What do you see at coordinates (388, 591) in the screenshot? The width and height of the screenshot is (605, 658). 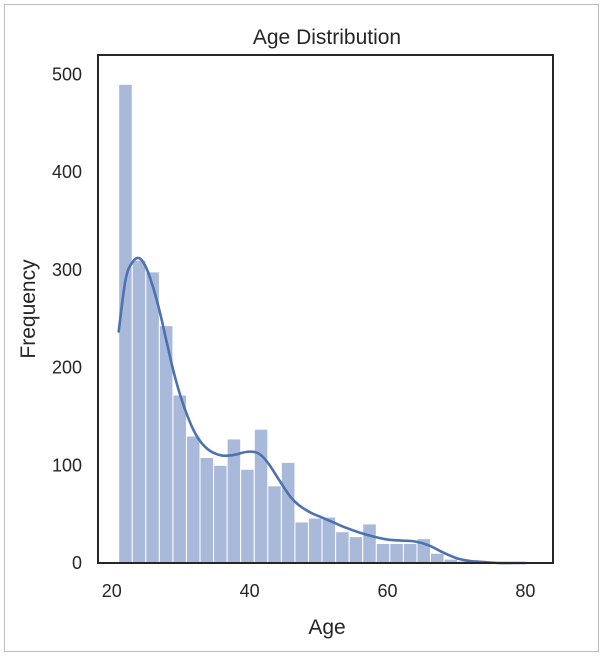 I see `x-tick-label: 60` at bounding box center [388, 591].